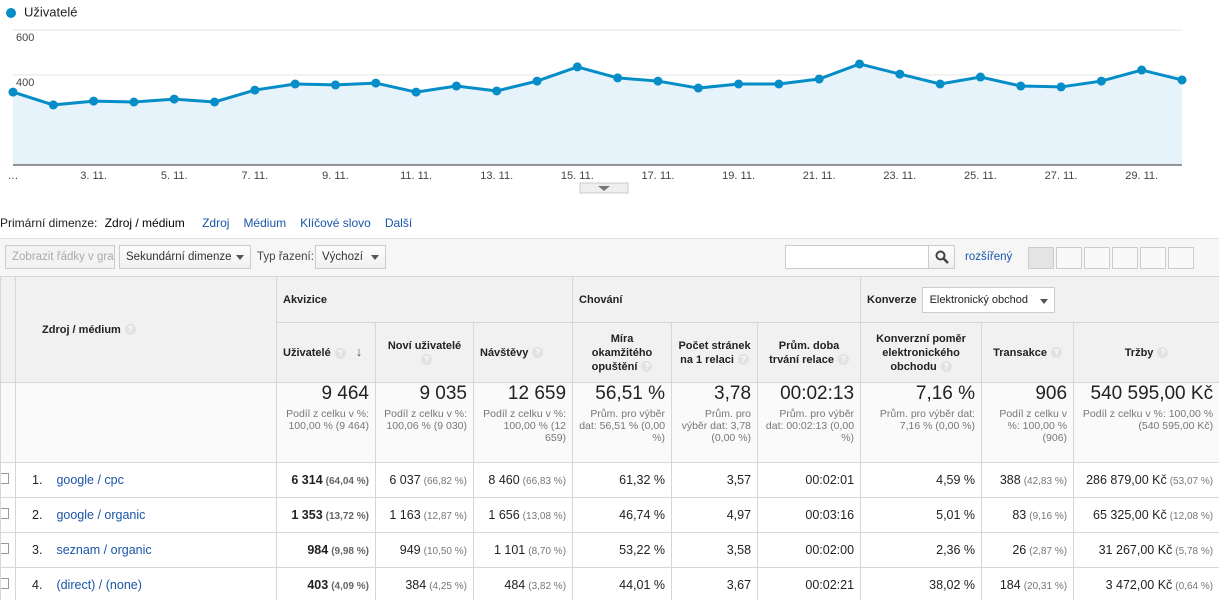  What do you see at coordinates (285, 257) in the screenshot?
I see `sort-label: Typ řazení:` at bounding box center [285, 257].